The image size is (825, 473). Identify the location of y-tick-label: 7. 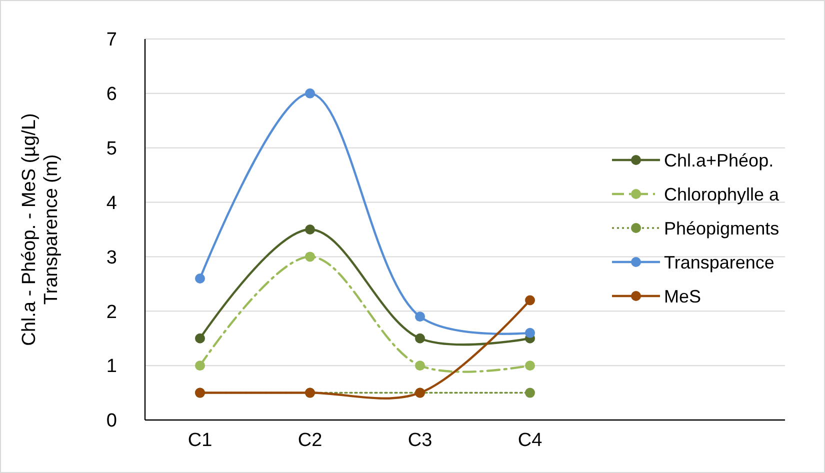
(111, 40).